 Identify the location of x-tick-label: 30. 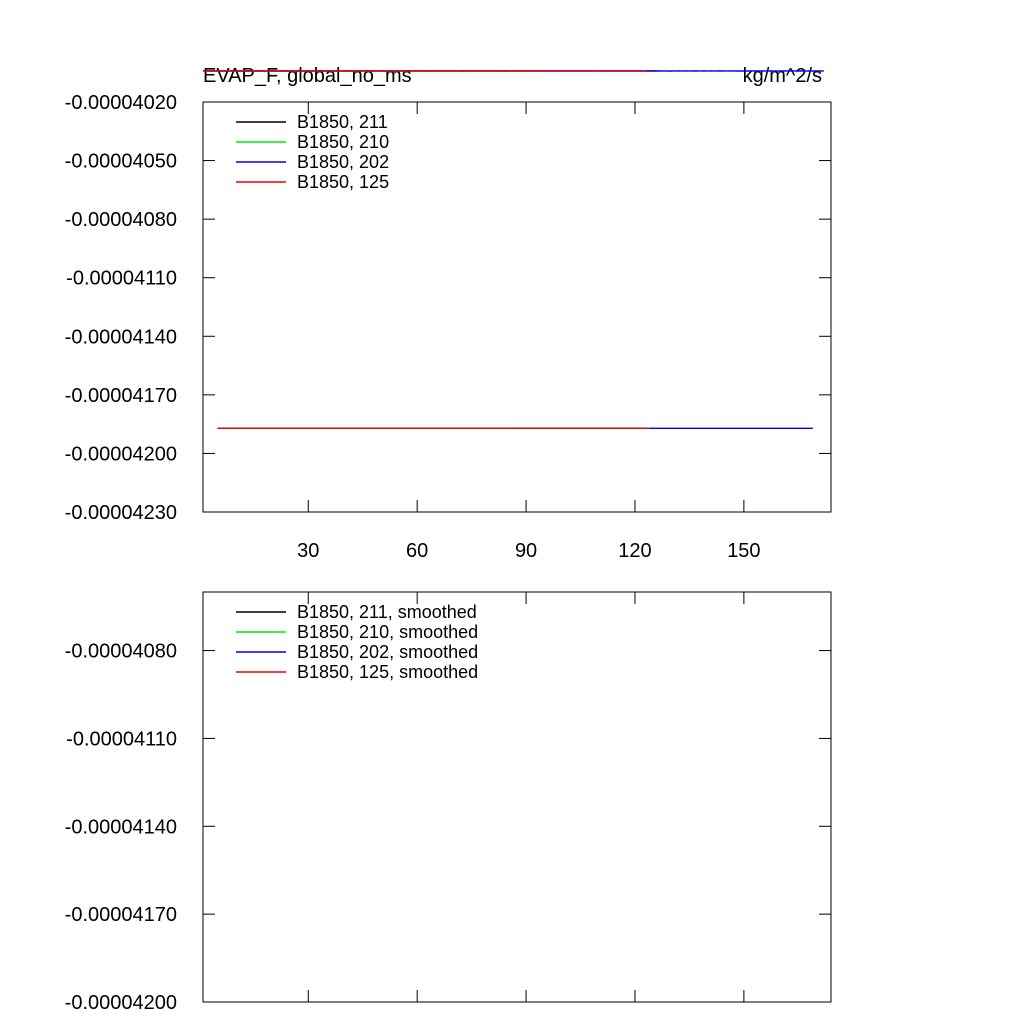
(308, 551).